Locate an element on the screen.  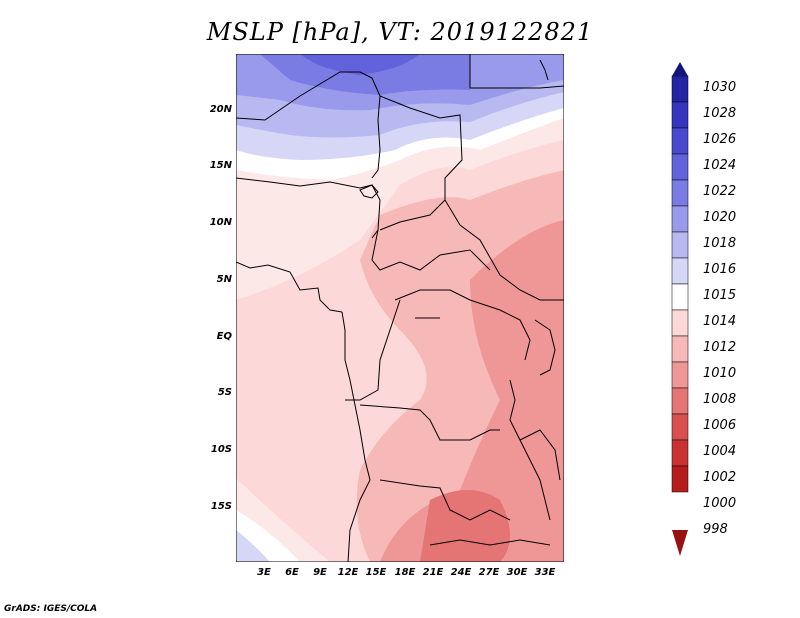
colorbar-label: 1004 is located at coordinates (720, 451).